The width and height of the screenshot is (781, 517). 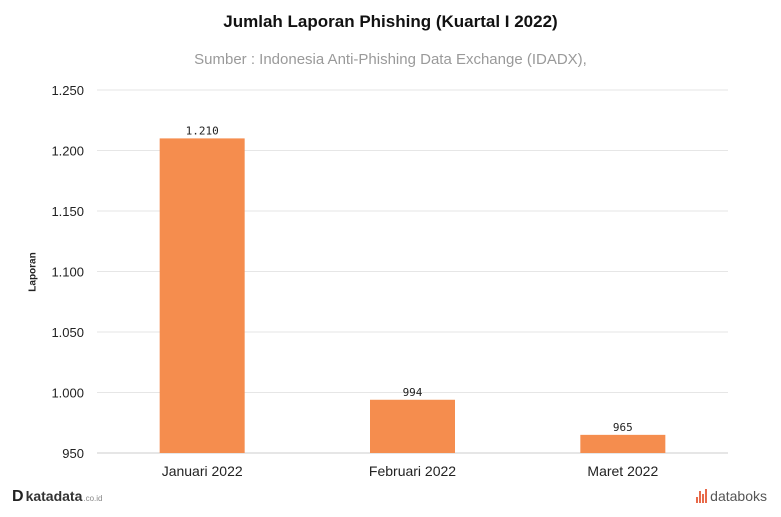 What do you see at coordinates (412, 471) in the screenshot?
I see `x-tick-label: Februari 2022` at bounding box center [412, 471].